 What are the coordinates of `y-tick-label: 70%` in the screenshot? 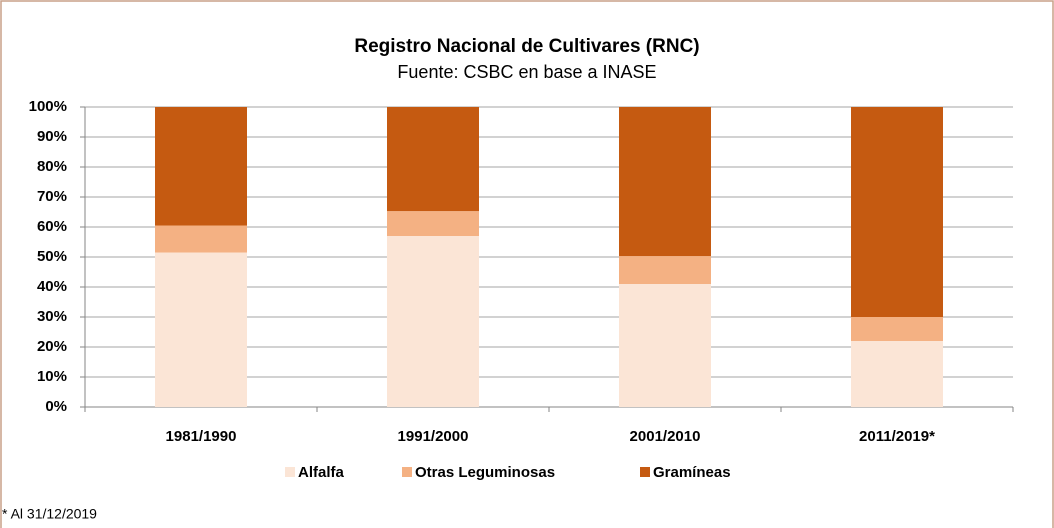 It's located at (52, 196).